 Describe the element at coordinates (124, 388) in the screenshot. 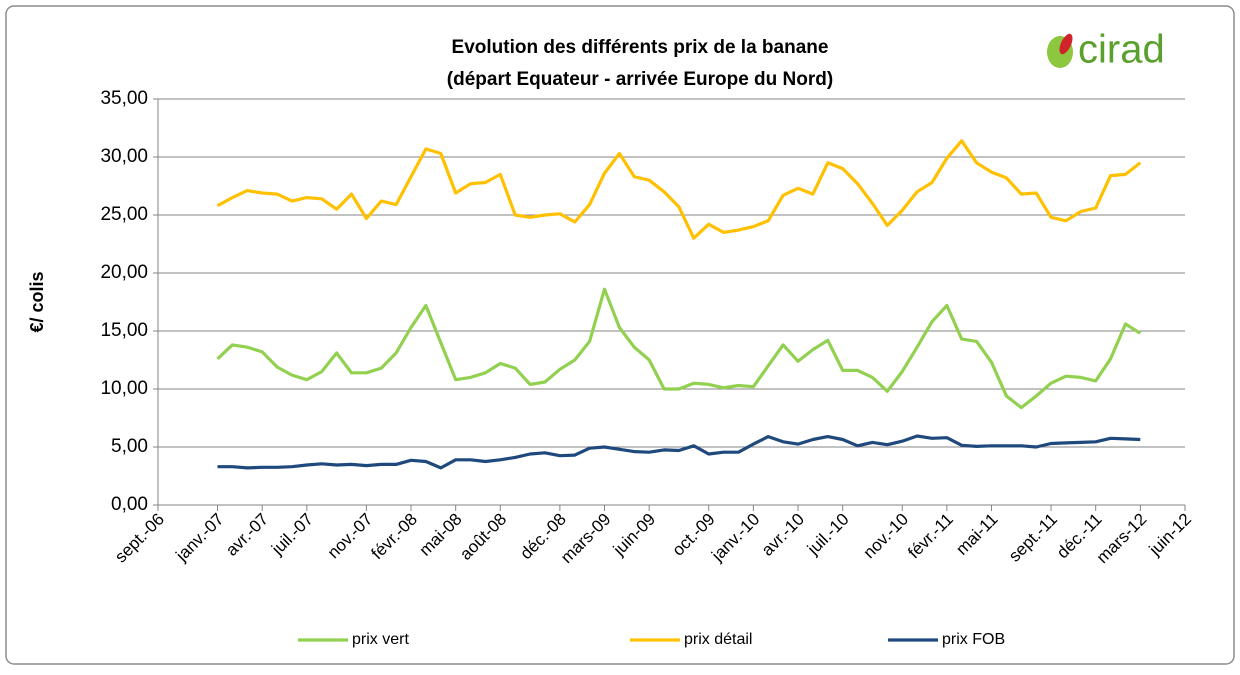

I see `y-tick-label: 10,00` at that location.